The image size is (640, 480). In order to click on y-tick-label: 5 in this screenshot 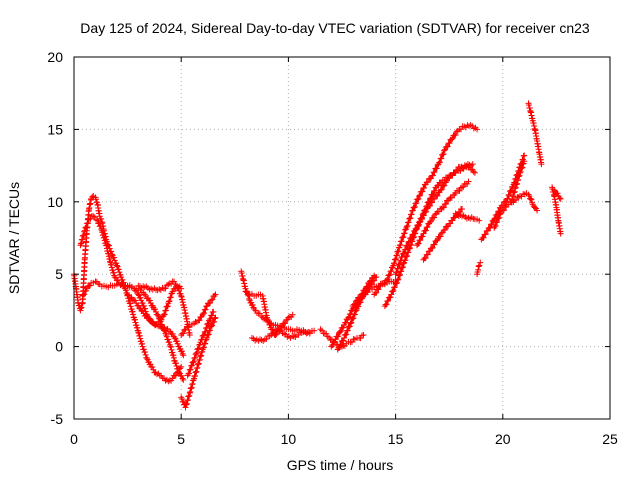, I will do `click(59, 274)`.